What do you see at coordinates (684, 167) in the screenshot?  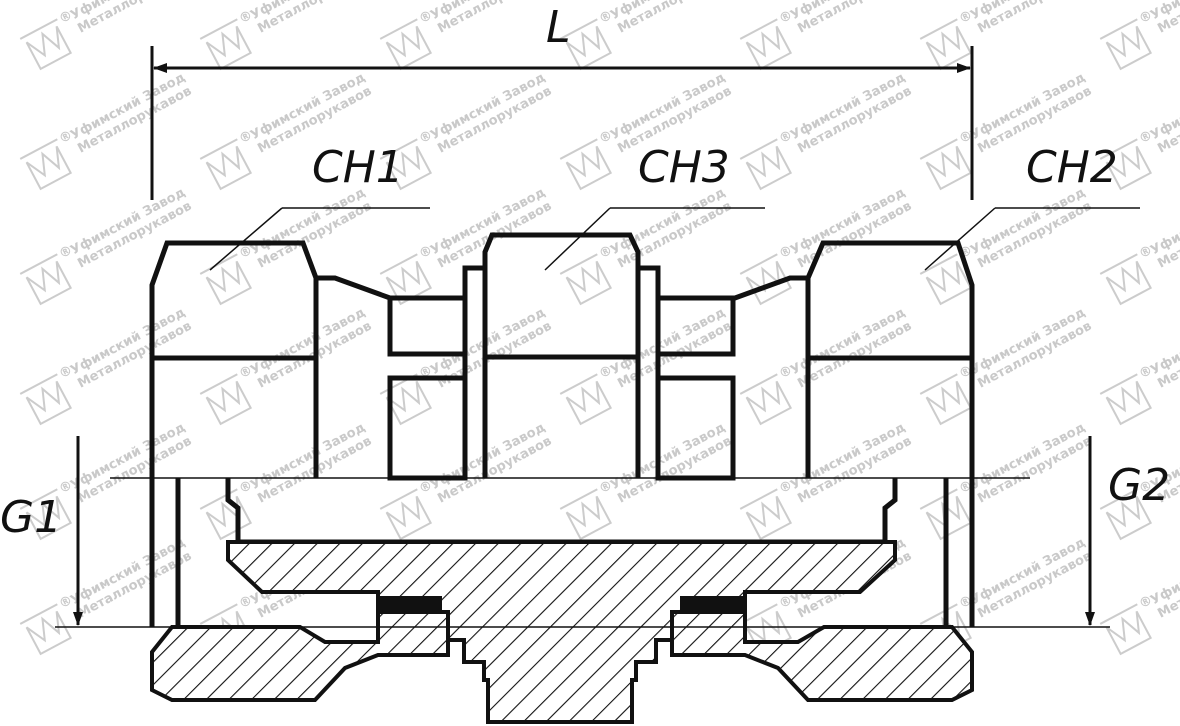 I see `callout-label-ch3: CH3` at bounding box center [684, 167].